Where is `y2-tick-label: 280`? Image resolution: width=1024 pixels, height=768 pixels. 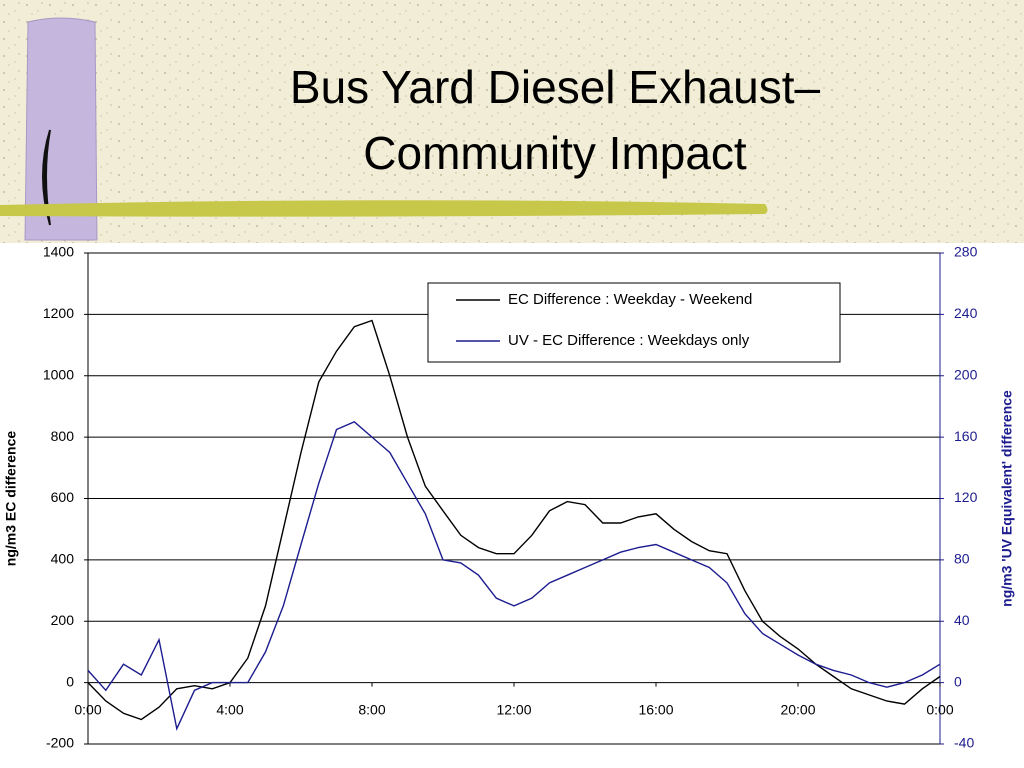 y2-tick-label: 280 is located at coordinates (966, 252).